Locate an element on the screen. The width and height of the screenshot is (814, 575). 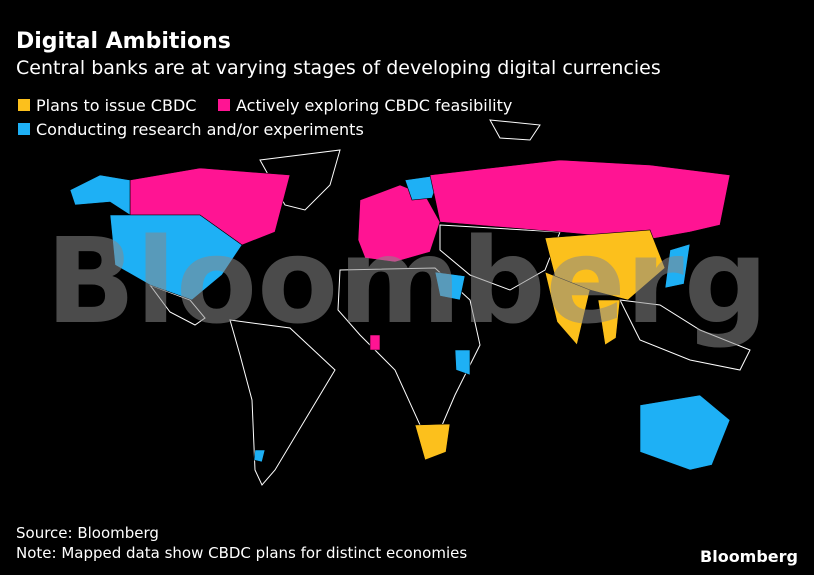
uruguay is located at coordinates (259, 456).